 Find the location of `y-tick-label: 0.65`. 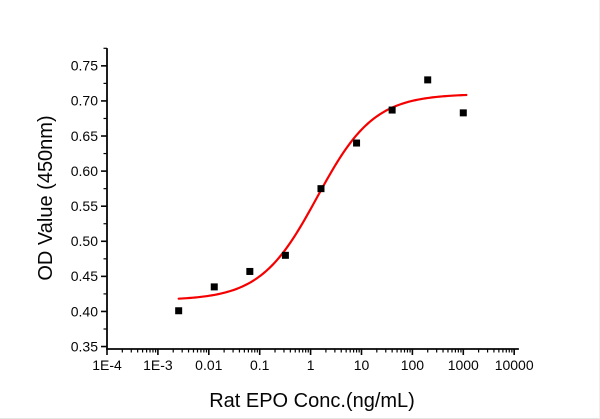

y-tick-label: 0.65 is located at coordinates (84, 136).